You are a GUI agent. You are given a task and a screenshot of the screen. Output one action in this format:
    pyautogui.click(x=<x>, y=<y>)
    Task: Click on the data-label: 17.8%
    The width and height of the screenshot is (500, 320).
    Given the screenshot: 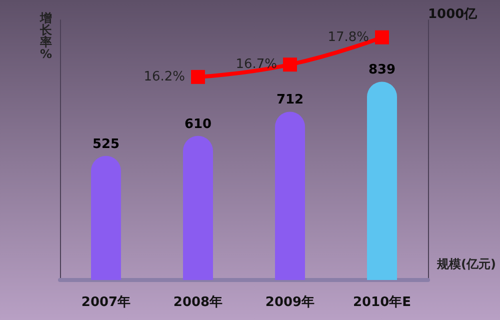 What is the action you would take?
    pyautogui.click(x=348, y=37)
    